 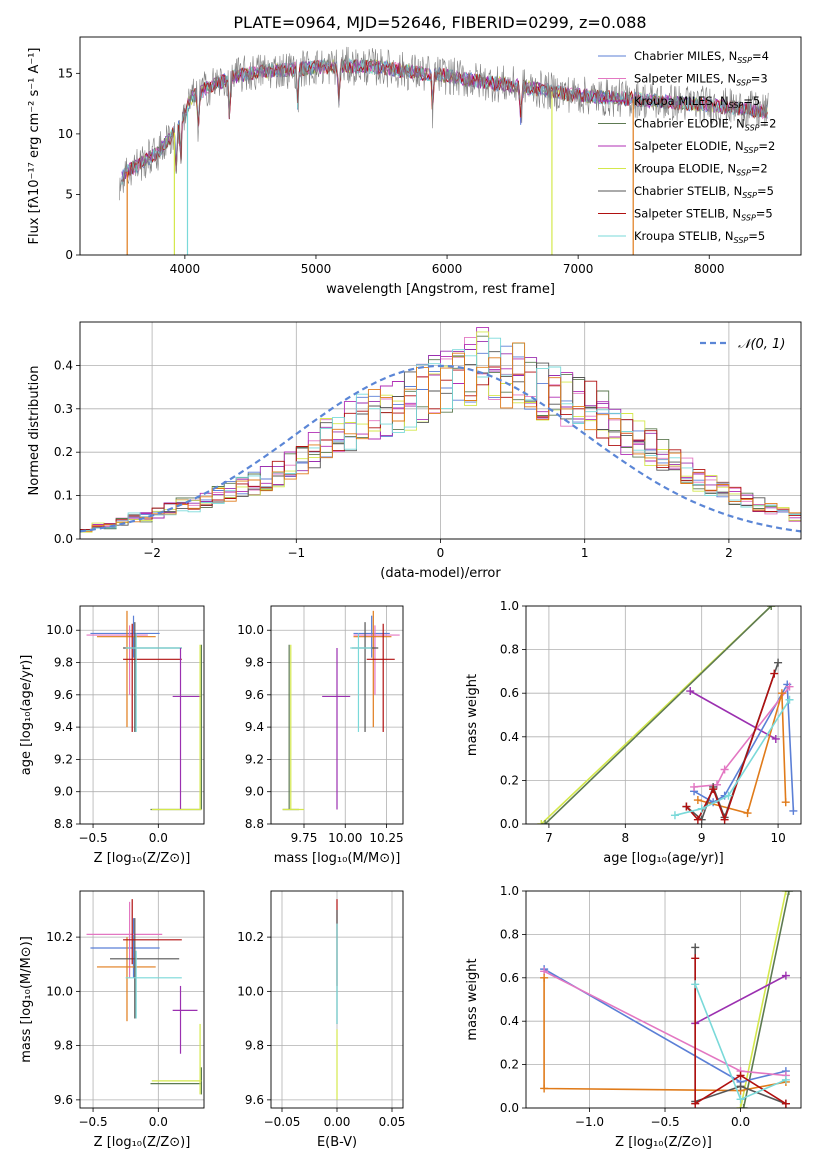 I want to click on weight_vs_Z-frame, so click(x=663, y=999).